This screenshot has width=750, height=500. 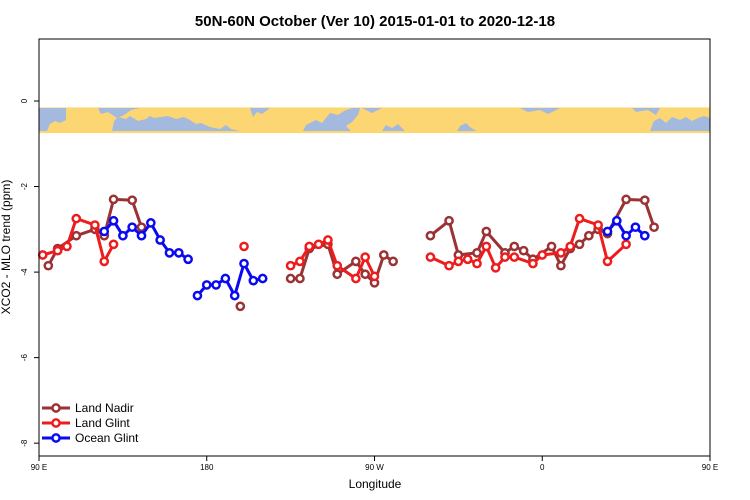 What do you see at coordinates (6, 247) in the screenshot?
I see `y-axis-label: XCO2 - MLO trend (ppm)` at bounding box center [6, 247].